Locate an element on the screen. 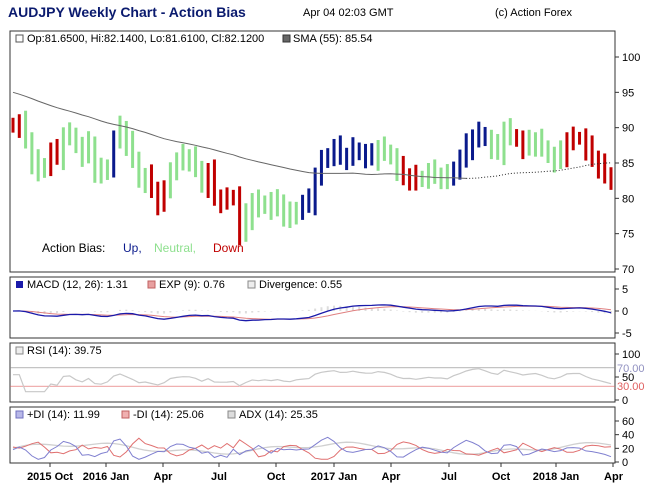  exp-legend: EXP (9): 0.76 is located at coordinates (192, 285).